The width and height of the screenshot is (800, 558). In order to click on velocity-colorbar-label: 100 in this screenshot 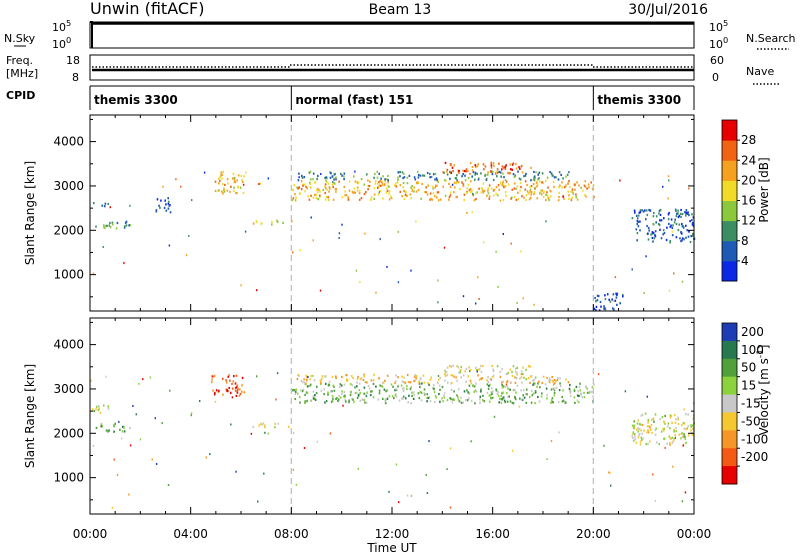, I will do `click(752, 350)`.